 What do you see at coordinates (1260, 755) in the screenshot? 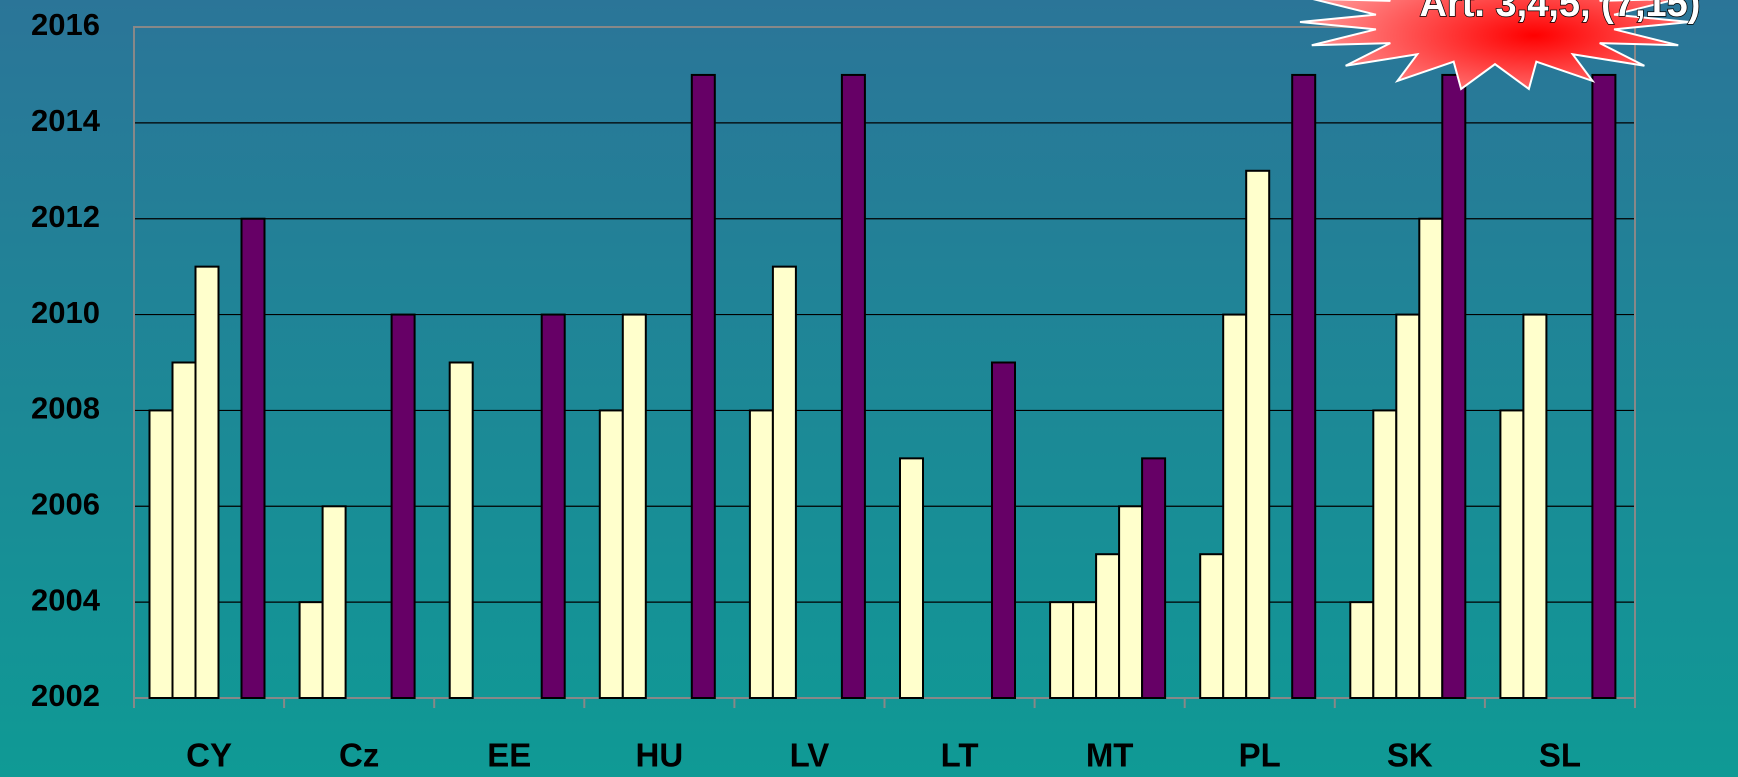
I see `x-tick-label: PL` at bounding box center [1260, 755].